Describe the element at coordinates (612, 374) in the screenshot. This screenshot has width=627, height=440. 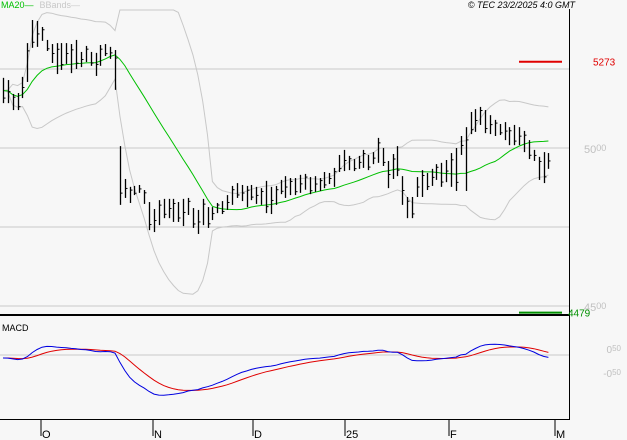
I see `macd-tick-label: -050` at that location.